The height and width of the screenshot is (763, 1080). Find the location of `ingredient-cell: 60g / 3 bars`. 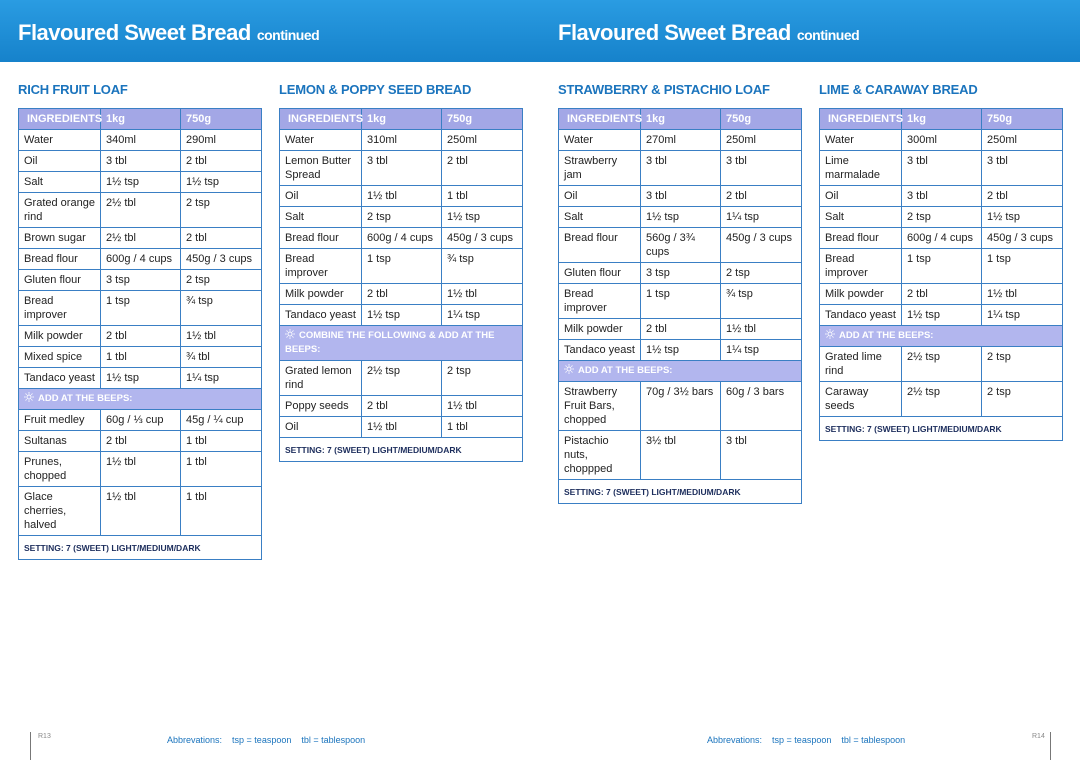

ingredient-cell: 60g / 3 bars is located at coordinates (761, 406).